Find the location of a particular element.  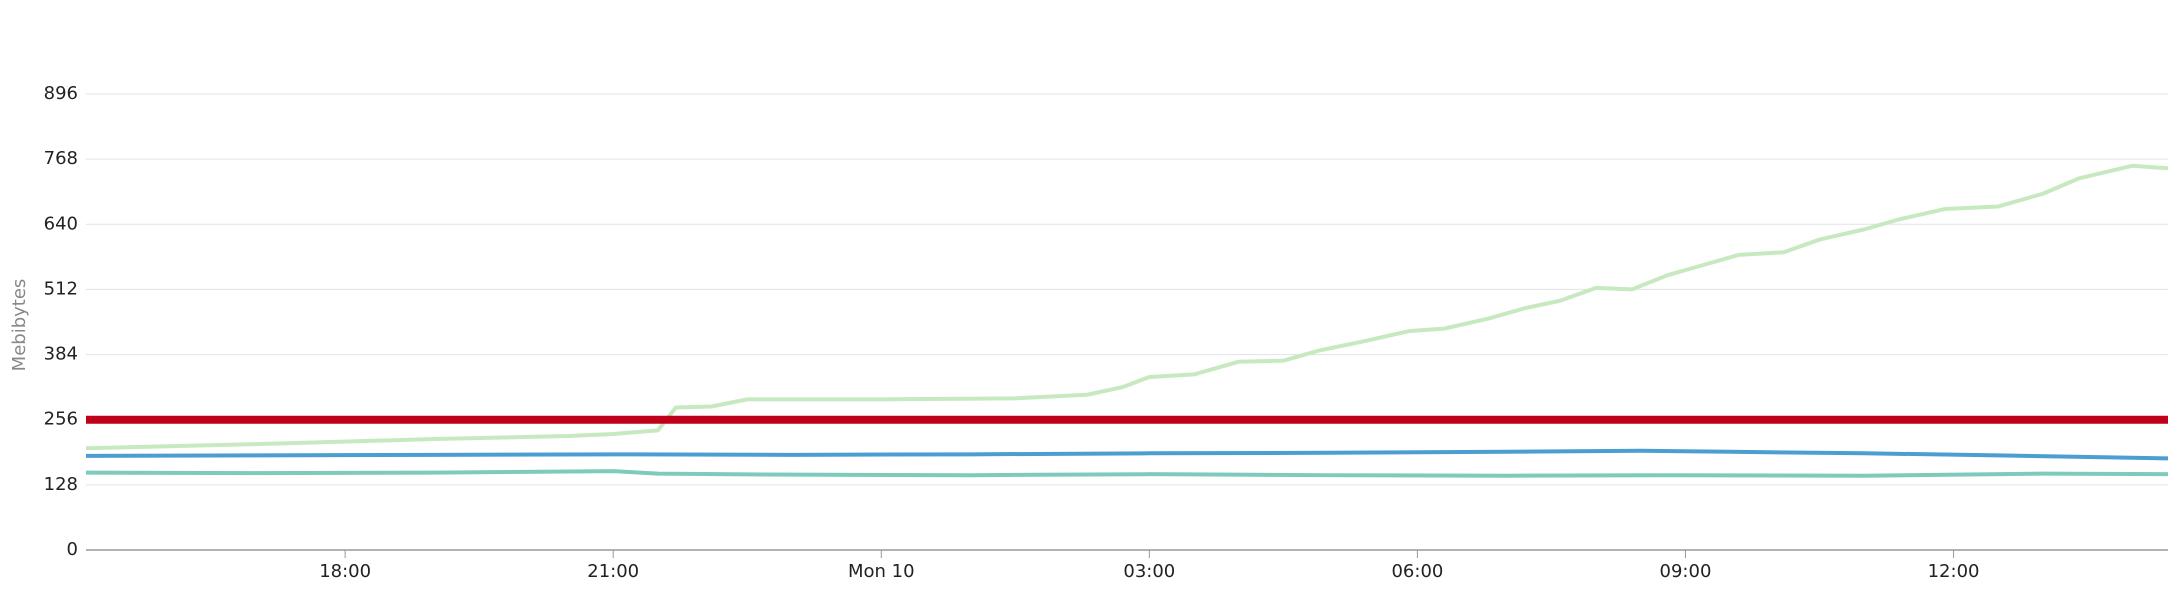

y-axis-label: Mebibytes is located at coordinates (19, 325).